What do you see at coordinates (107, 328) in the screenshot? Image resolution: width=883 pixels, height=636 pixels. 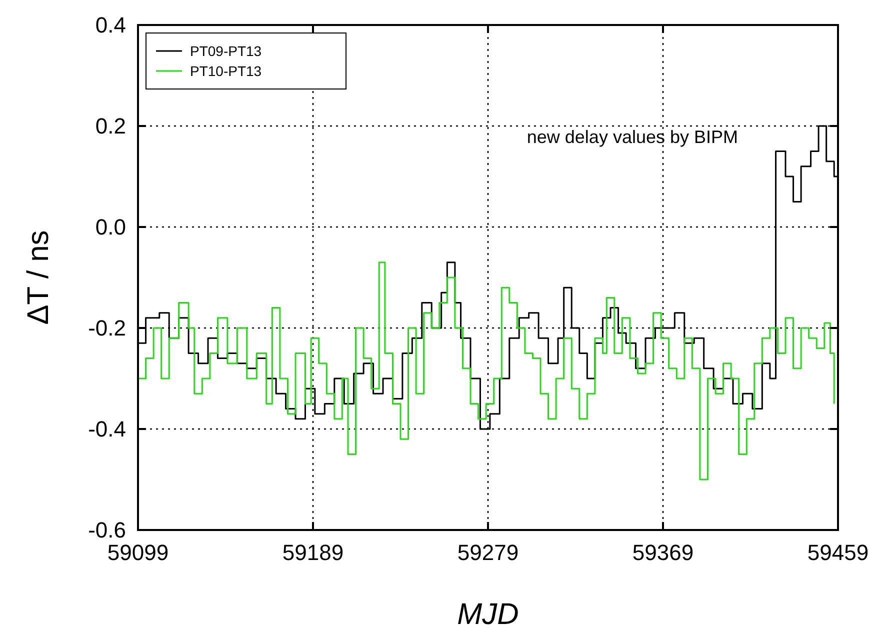 I see `y-tick-label: -0.2` at bounding box center [107, 328].